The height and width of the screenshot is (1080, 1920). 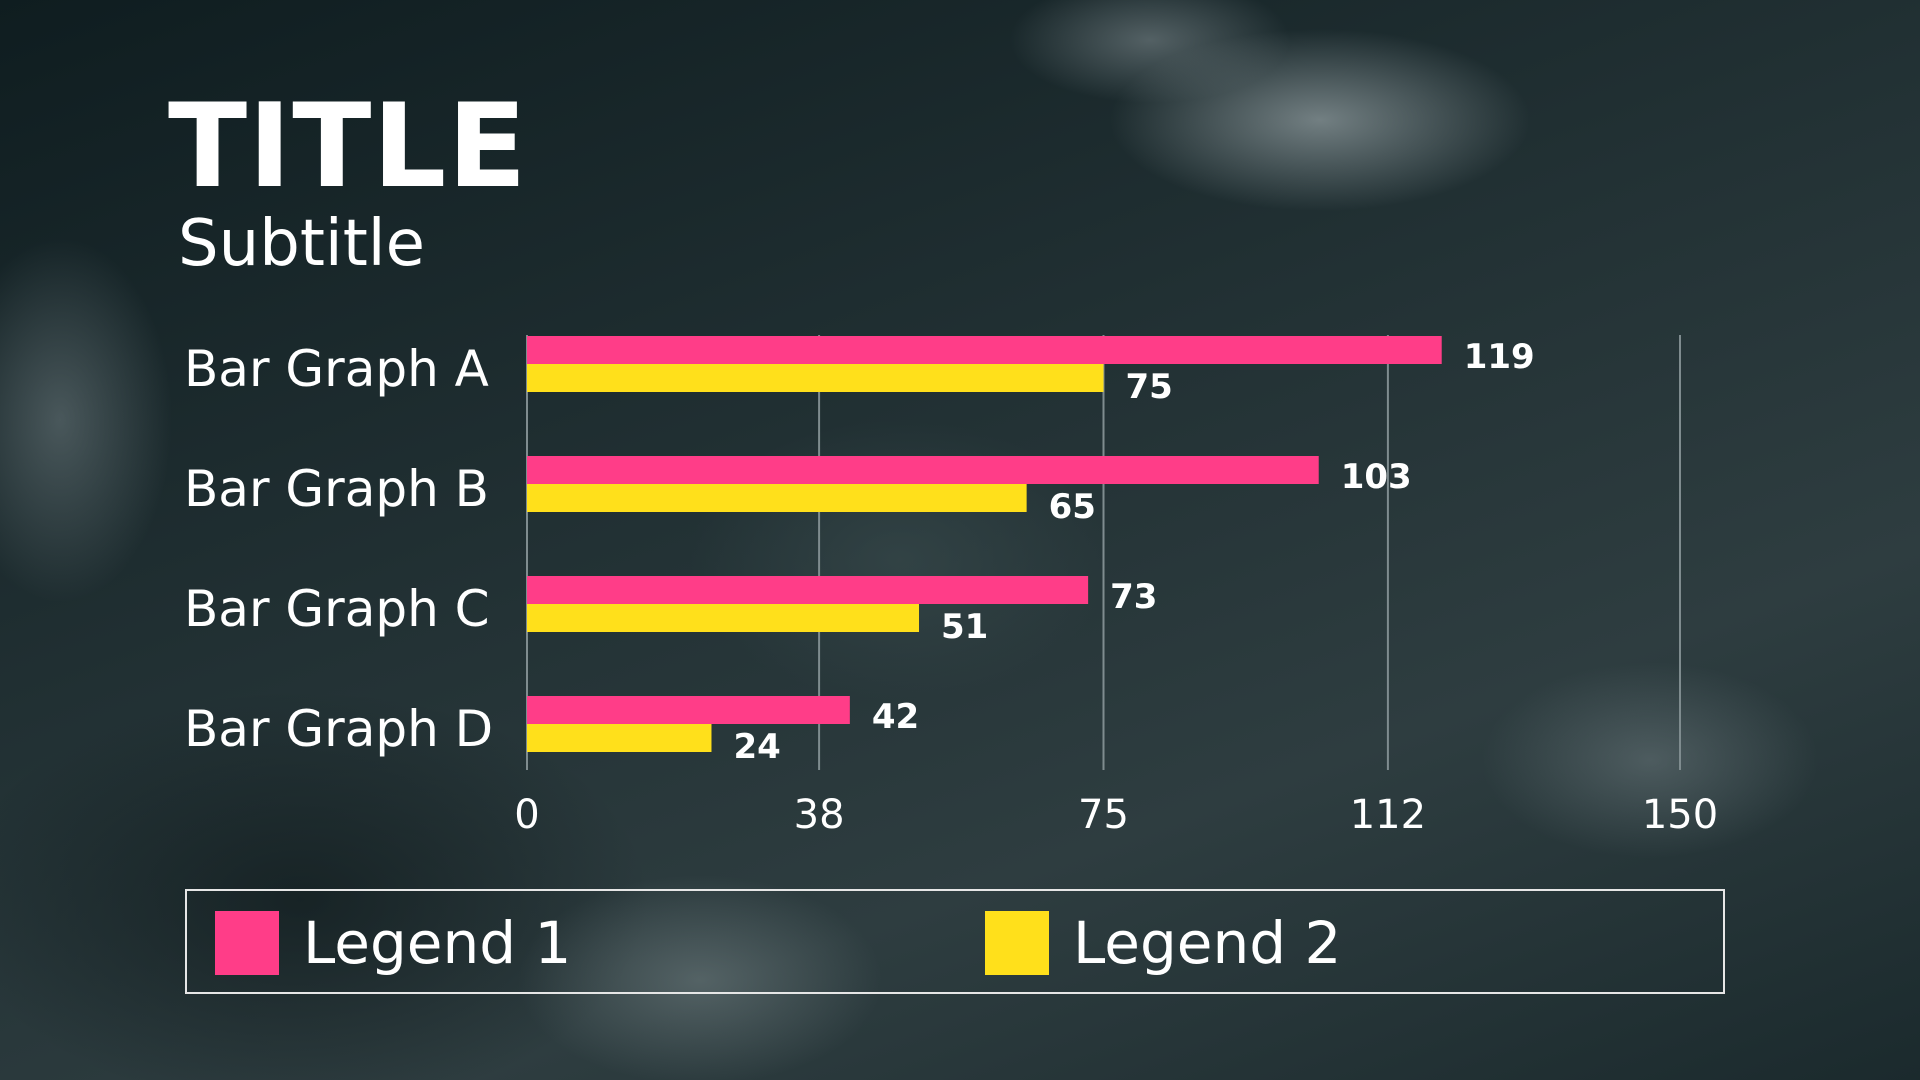 I want to click on legend-item-1: Legend 1, so click(x=393, y=943).